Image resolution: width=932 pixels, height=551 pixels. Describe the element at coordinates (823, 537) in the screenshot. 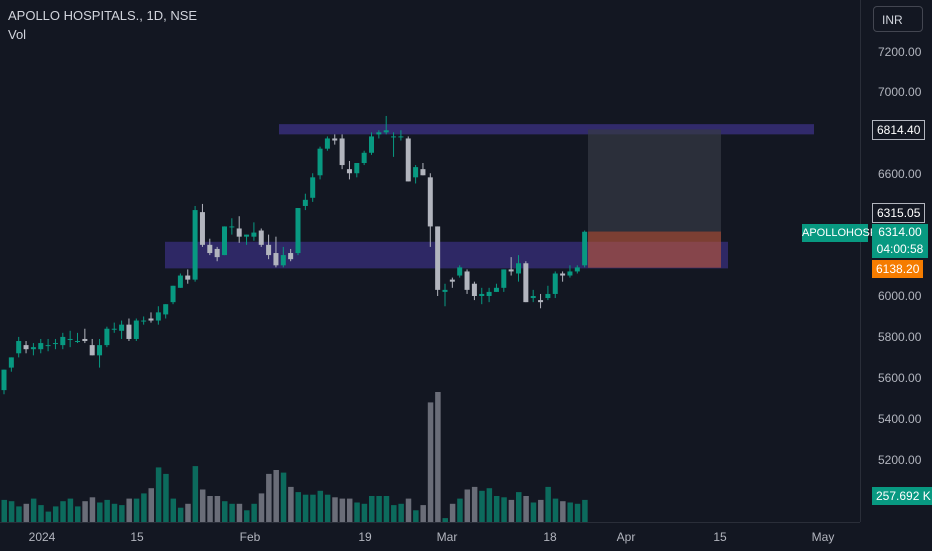

I see `time-label: May` at that location.